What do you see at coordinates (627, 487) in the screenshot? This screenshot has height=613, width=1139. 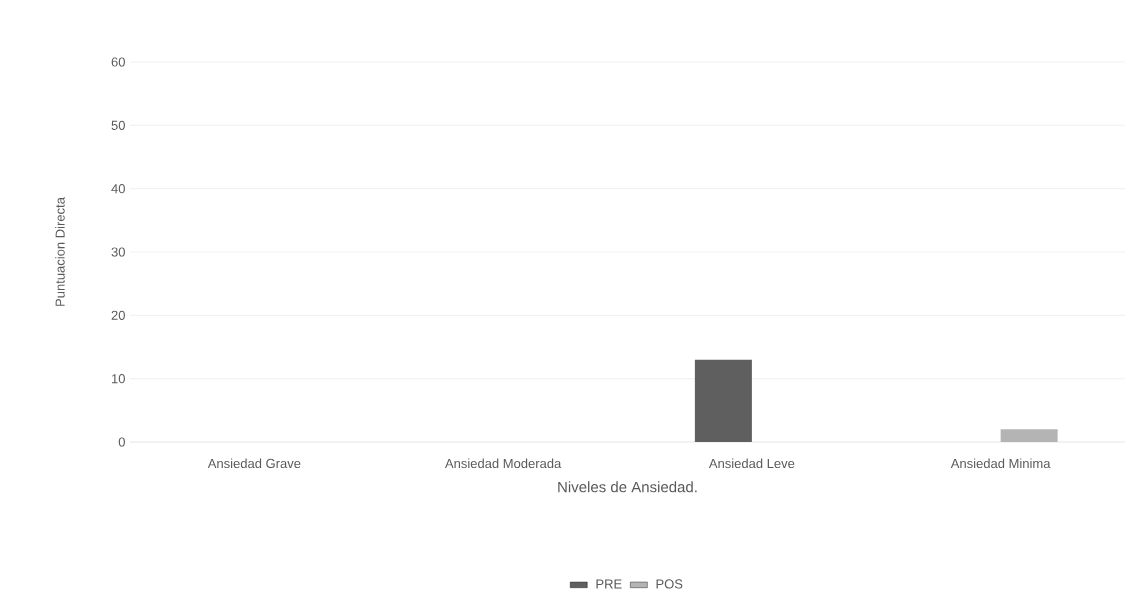 I see `x-axis-title: Niveles de Ansiedad.` at bounding box center [627, 487].